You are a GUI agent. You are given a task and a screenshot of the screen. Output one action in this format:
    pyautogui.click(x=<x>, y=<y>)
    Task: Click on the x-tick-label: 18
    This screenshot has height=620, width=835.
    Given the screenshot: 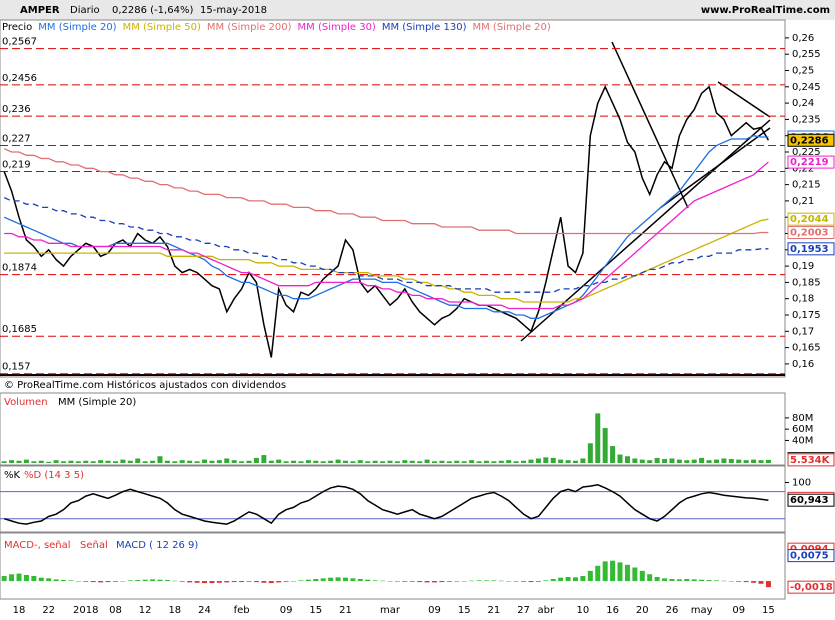 What is the action you would take?
    pyautogui.click(x=19, y=610)
    